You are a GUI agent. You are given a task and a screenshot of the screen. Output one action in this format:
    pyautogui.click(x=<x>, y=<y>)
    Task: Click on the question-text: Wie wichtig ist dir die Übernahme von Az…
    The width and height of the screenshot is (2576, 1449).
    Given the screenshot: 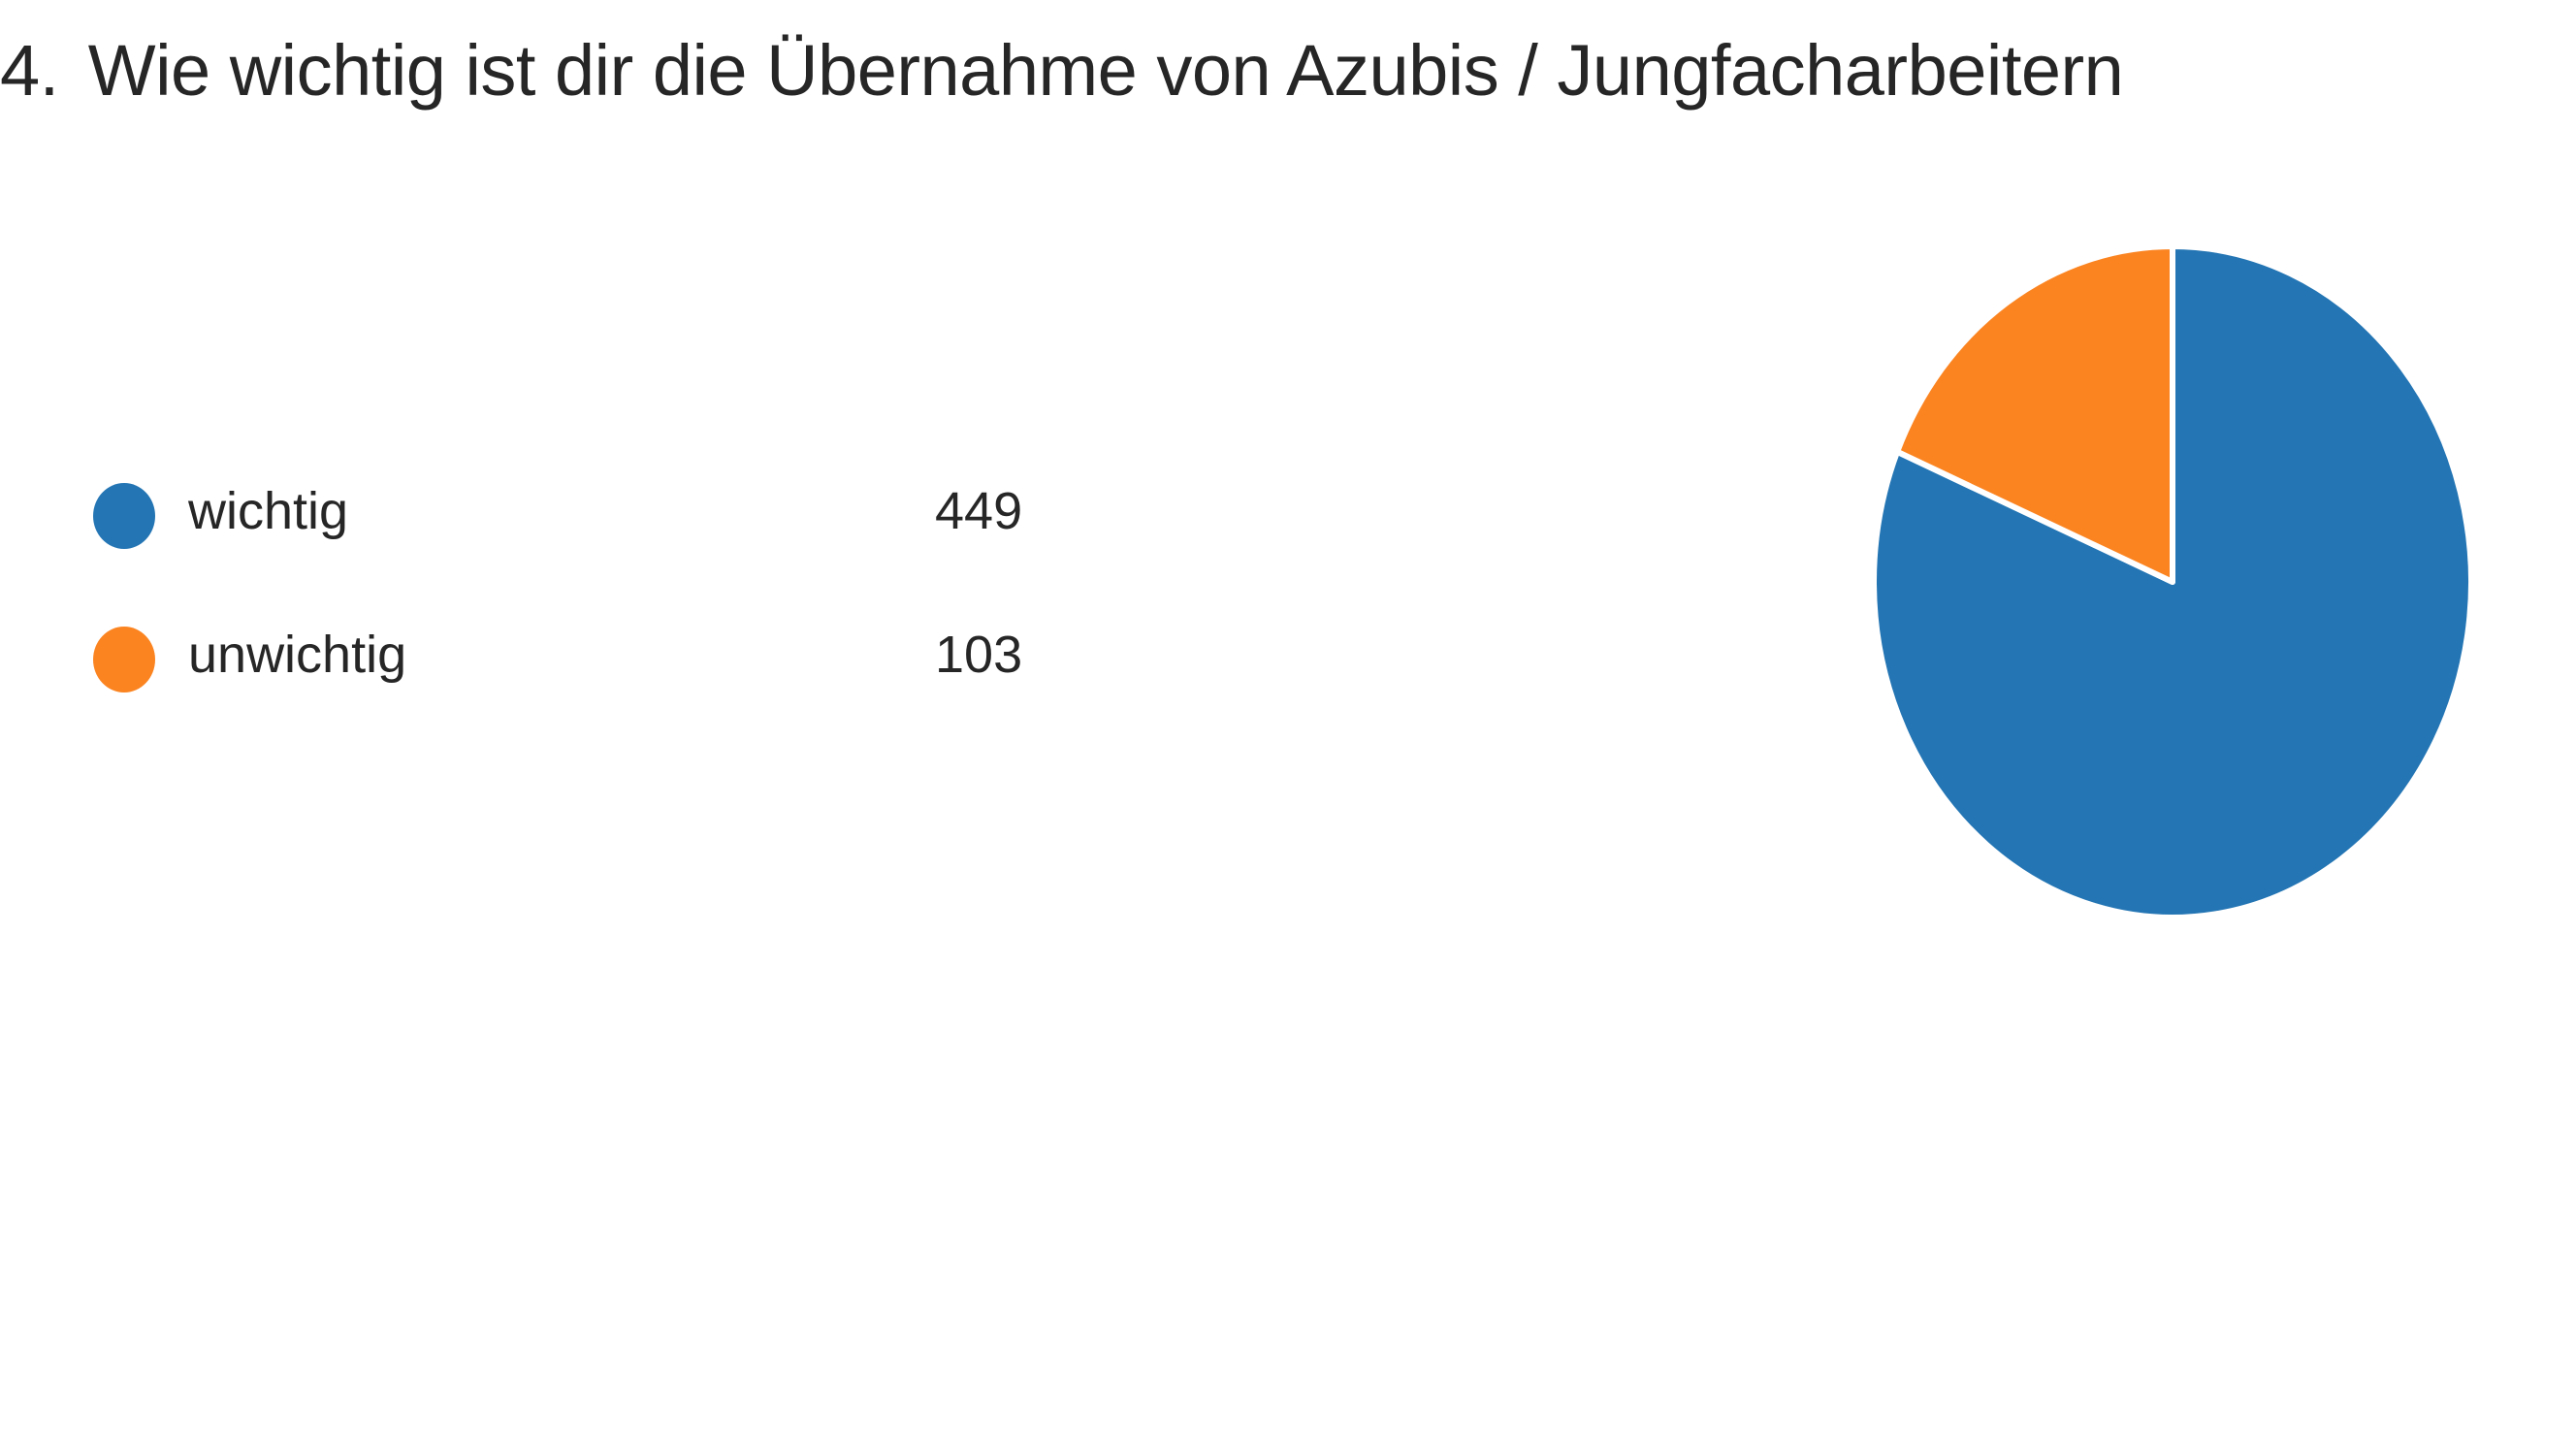 What is the action you would take?
    pyautogui.click(x=1105, y=70)
    